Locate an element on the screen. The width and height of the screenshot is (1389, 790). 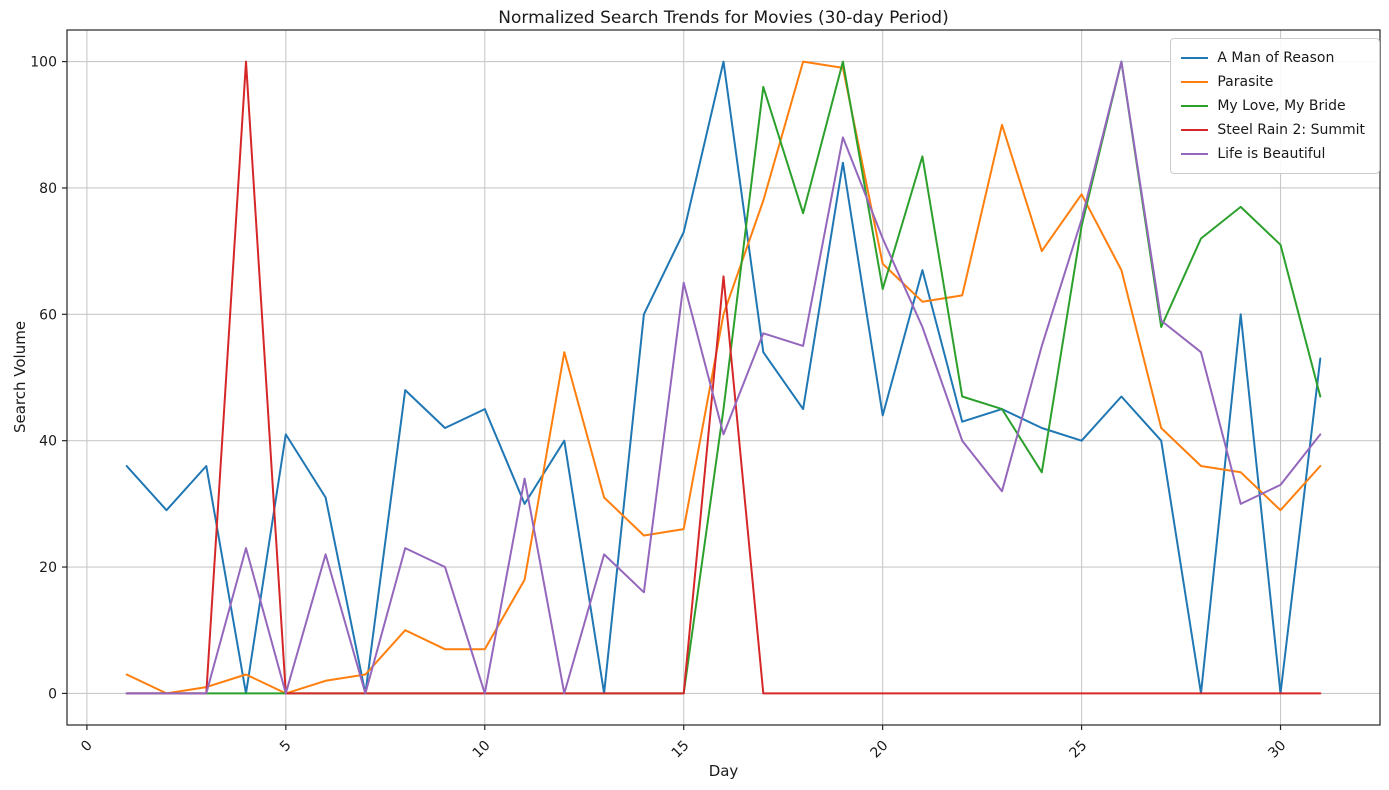
legend-item-label: Steel Rain 2: Summit is located at coordinates (1291, 130).